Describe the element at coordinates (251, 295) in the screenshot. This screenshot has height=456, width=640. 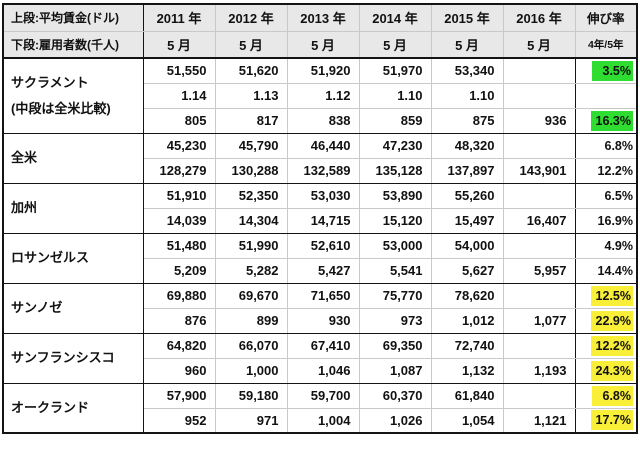
I see `wage-value-cell: 69,670` at that location.